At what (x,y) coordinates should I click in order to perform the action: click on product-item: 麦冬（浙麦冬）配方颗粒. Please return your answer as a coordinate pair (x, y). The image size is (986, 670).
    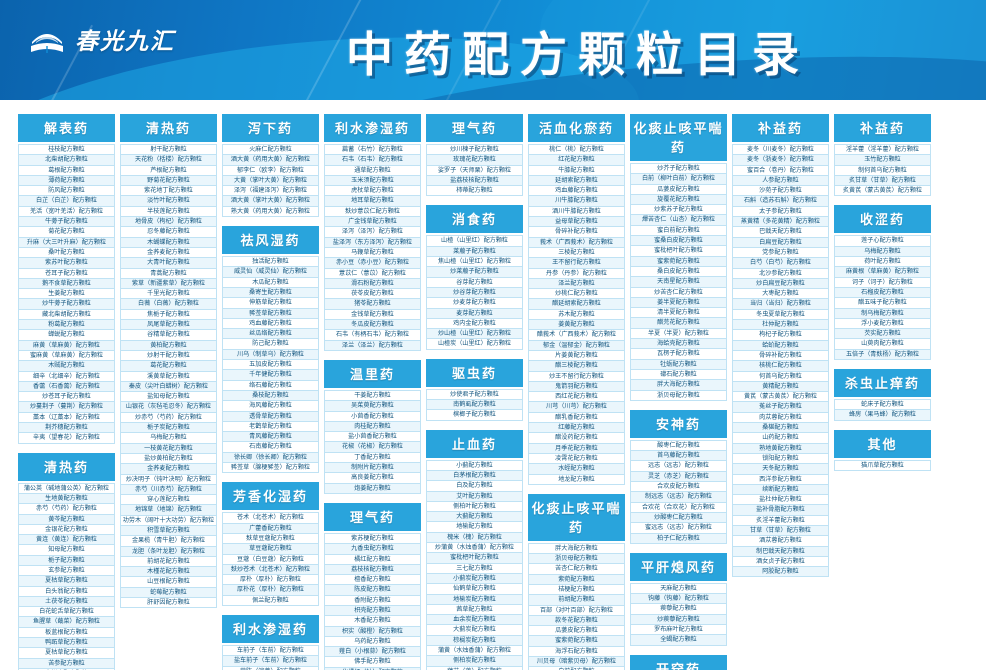
    Looking at the image, I should click on (780, 160).